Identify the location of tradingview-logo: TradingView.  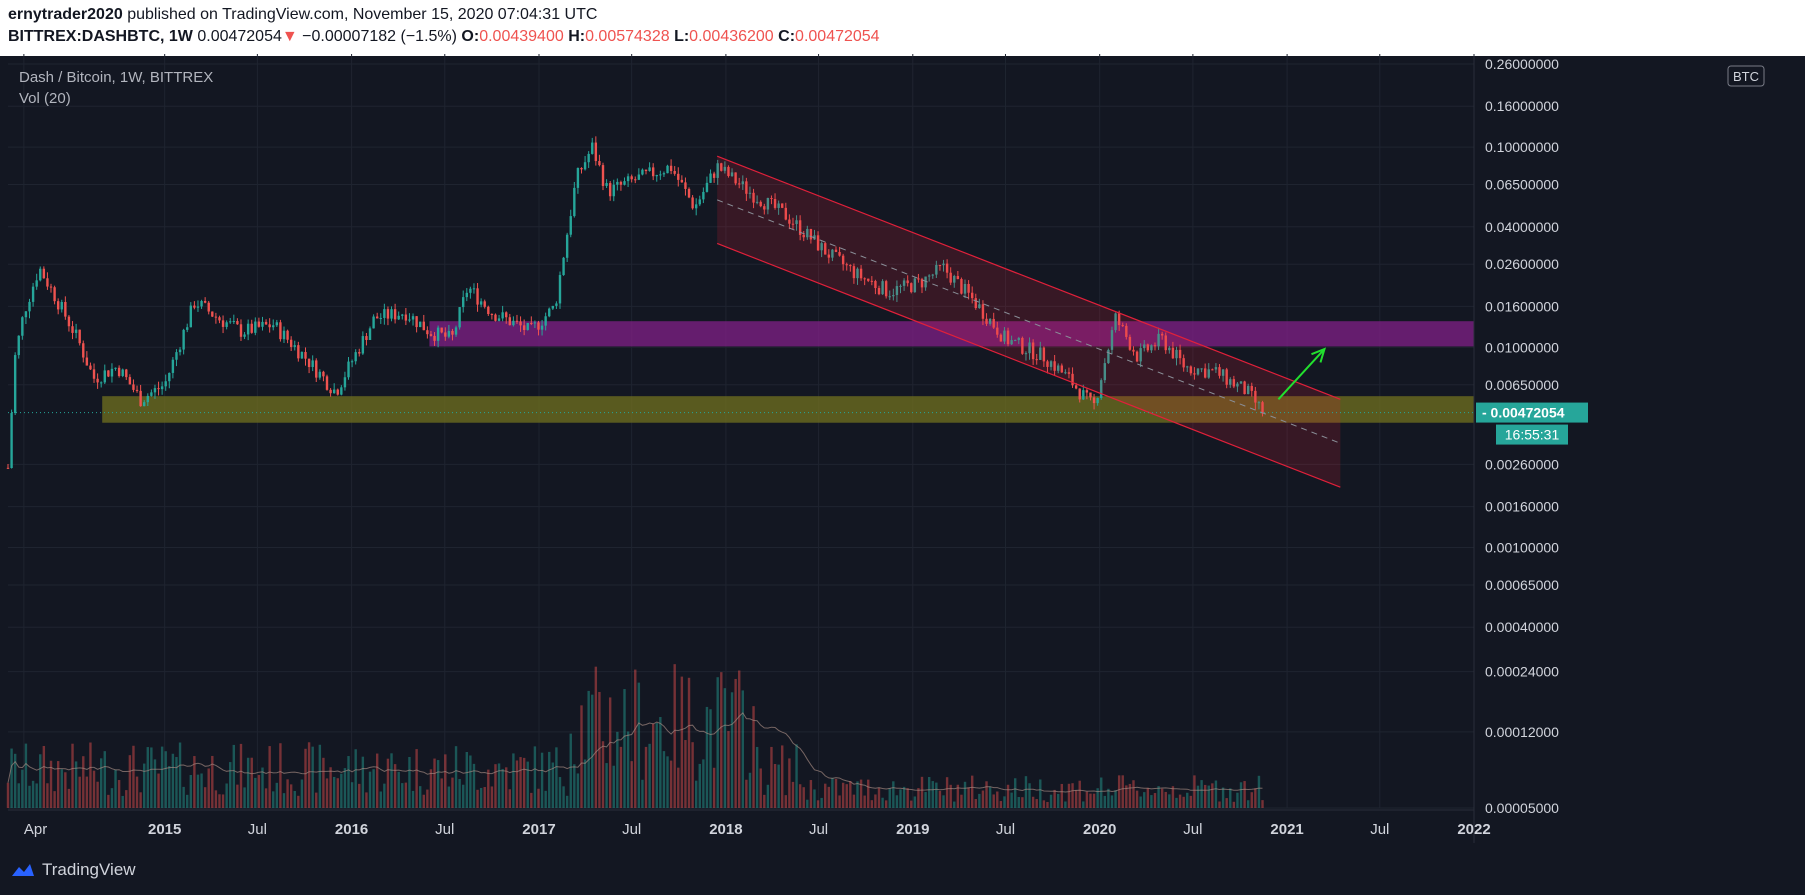
(73, 870).